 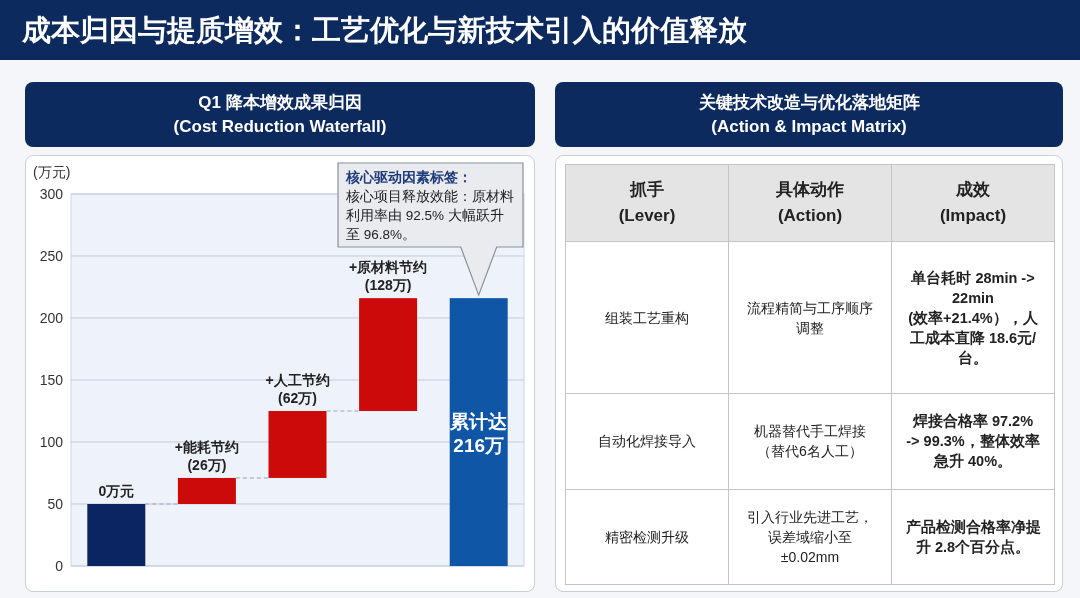 What do you see at coordinates (973, 317) in the screenshot?
I see `text: 单台耗时 28min -> 22min (效率+21.4%），人工成本直降 18.6元/台。` at bounding box center [973, 317].